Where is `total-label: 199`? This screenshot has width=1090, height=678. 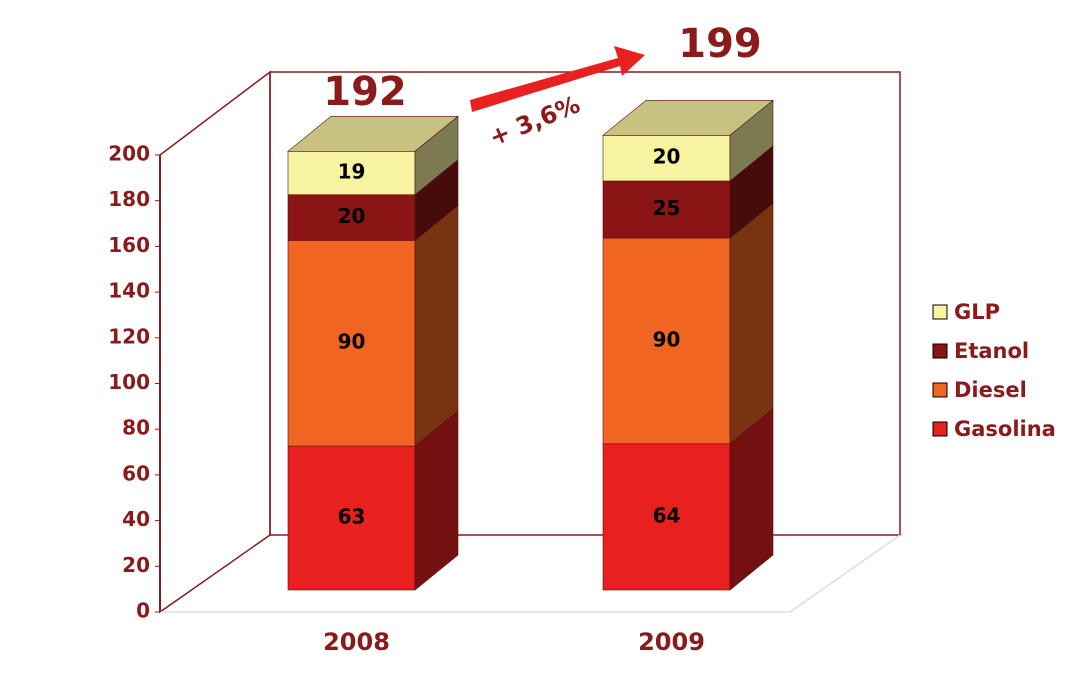
total-label: 199 is located at coordinates (720, 44).